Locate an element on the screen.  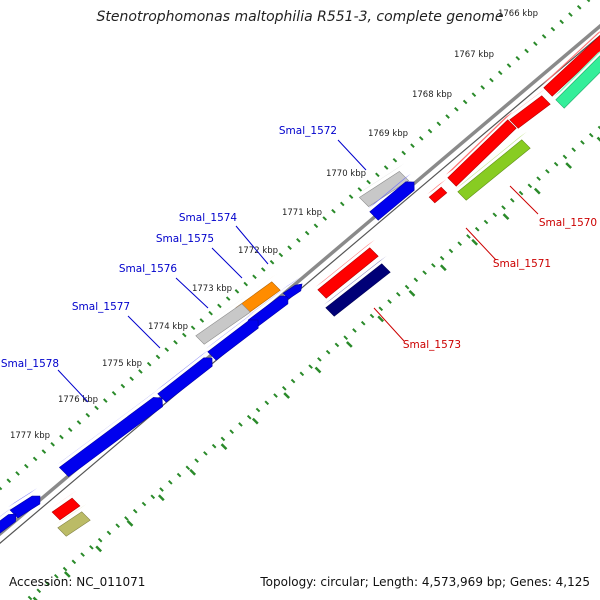
scale-label: 1769 kbp is located at coordinates (388, 134).